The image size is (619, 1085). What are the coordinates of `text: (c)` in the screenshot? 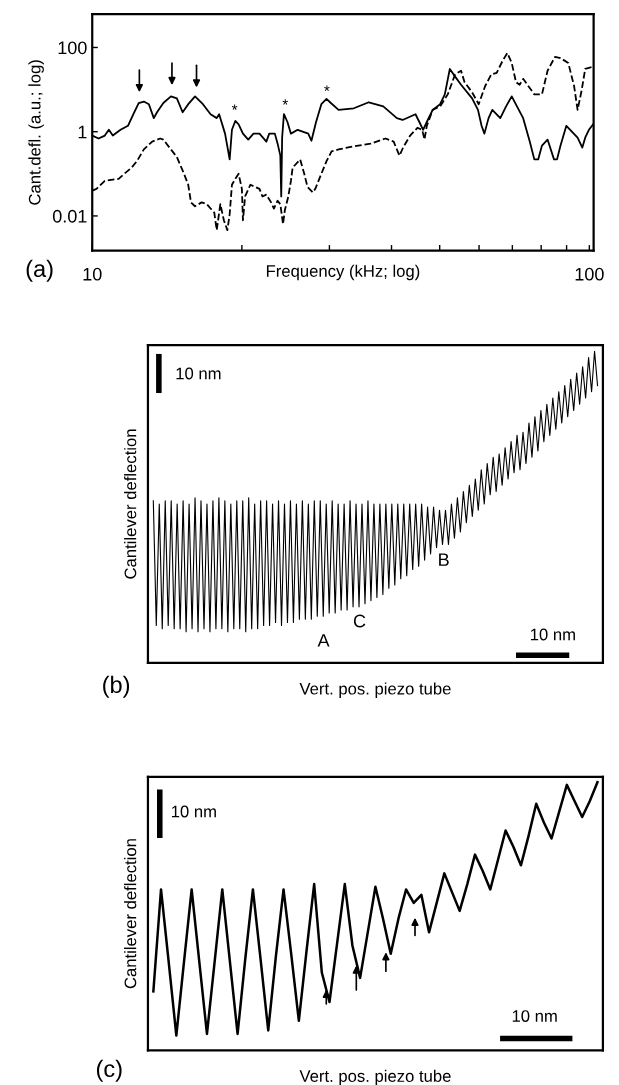 It's located at (109, 1070).